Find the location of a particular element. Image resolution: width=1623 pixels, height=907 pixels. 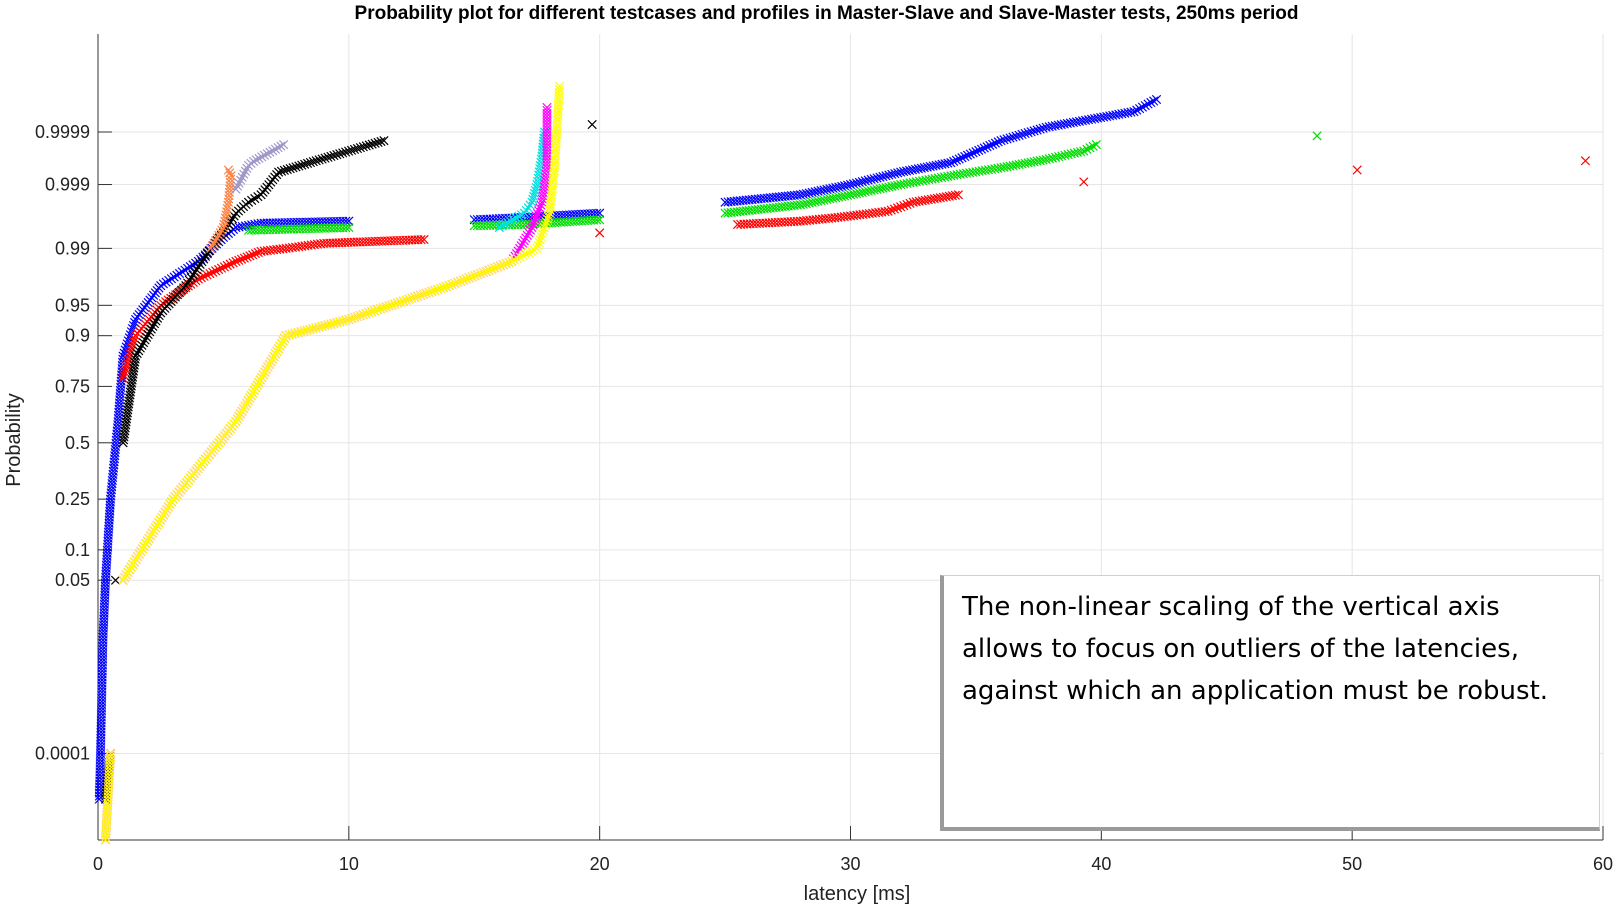

x-tick-label: 60 is located at coordinates (1603, 864).